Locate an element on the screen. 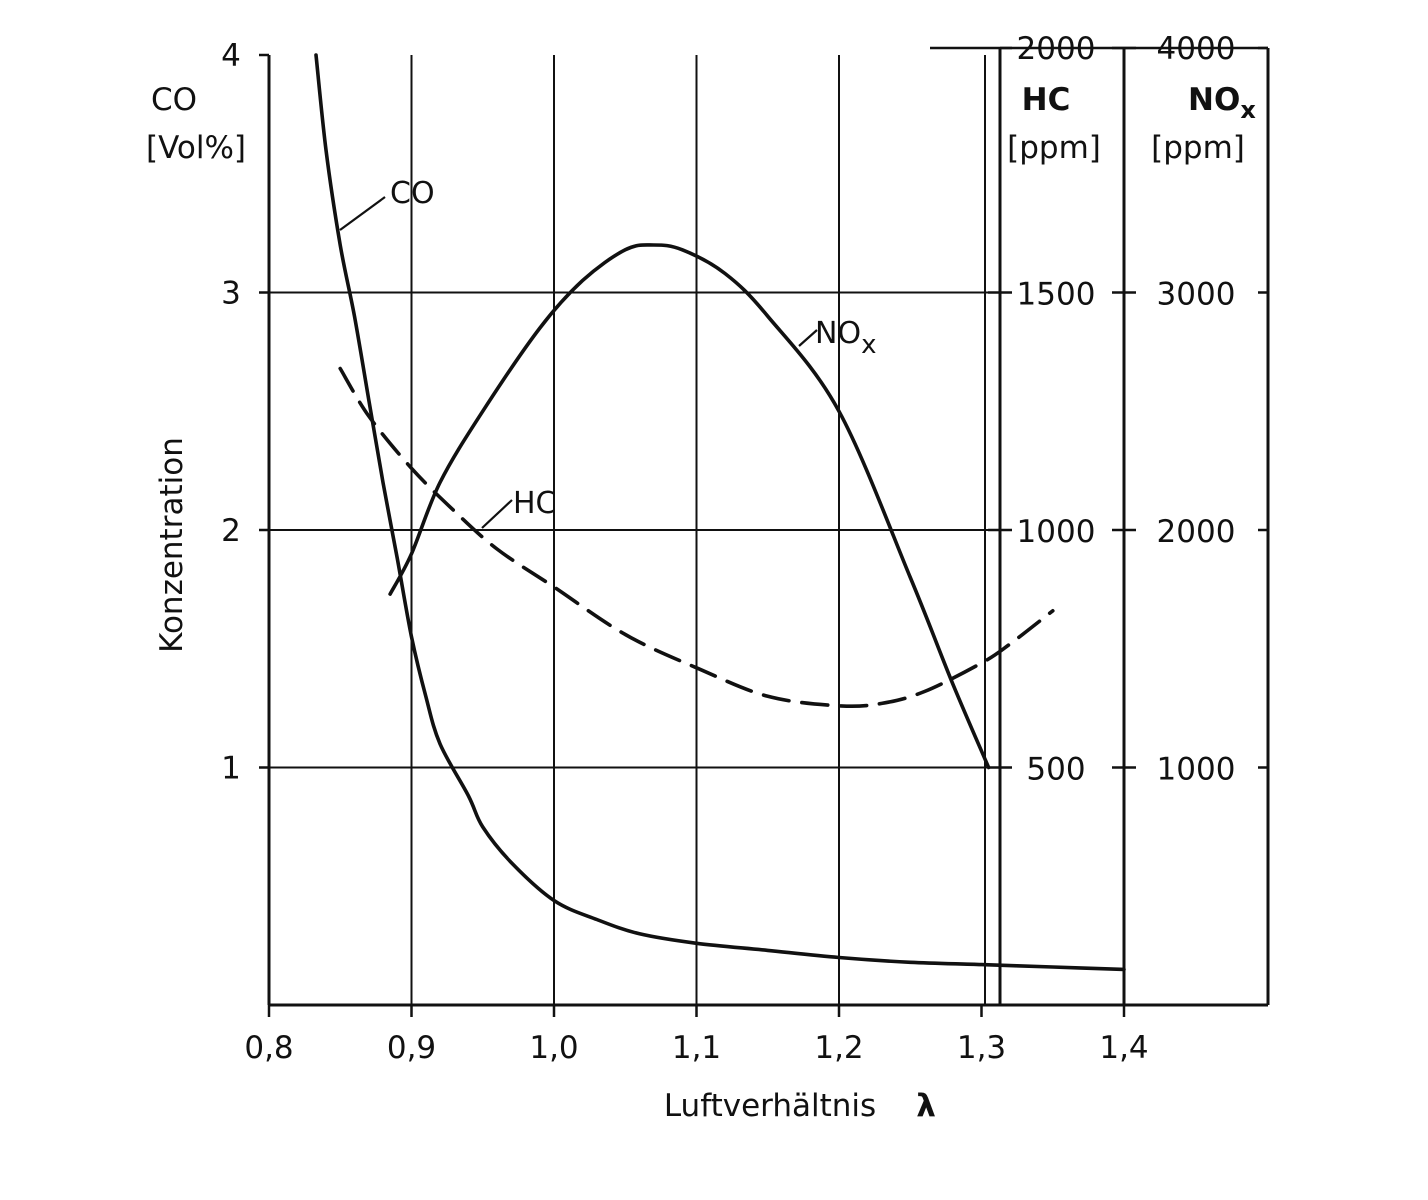  nox-curve-label-sub: x is located at coordinates (868, 345).